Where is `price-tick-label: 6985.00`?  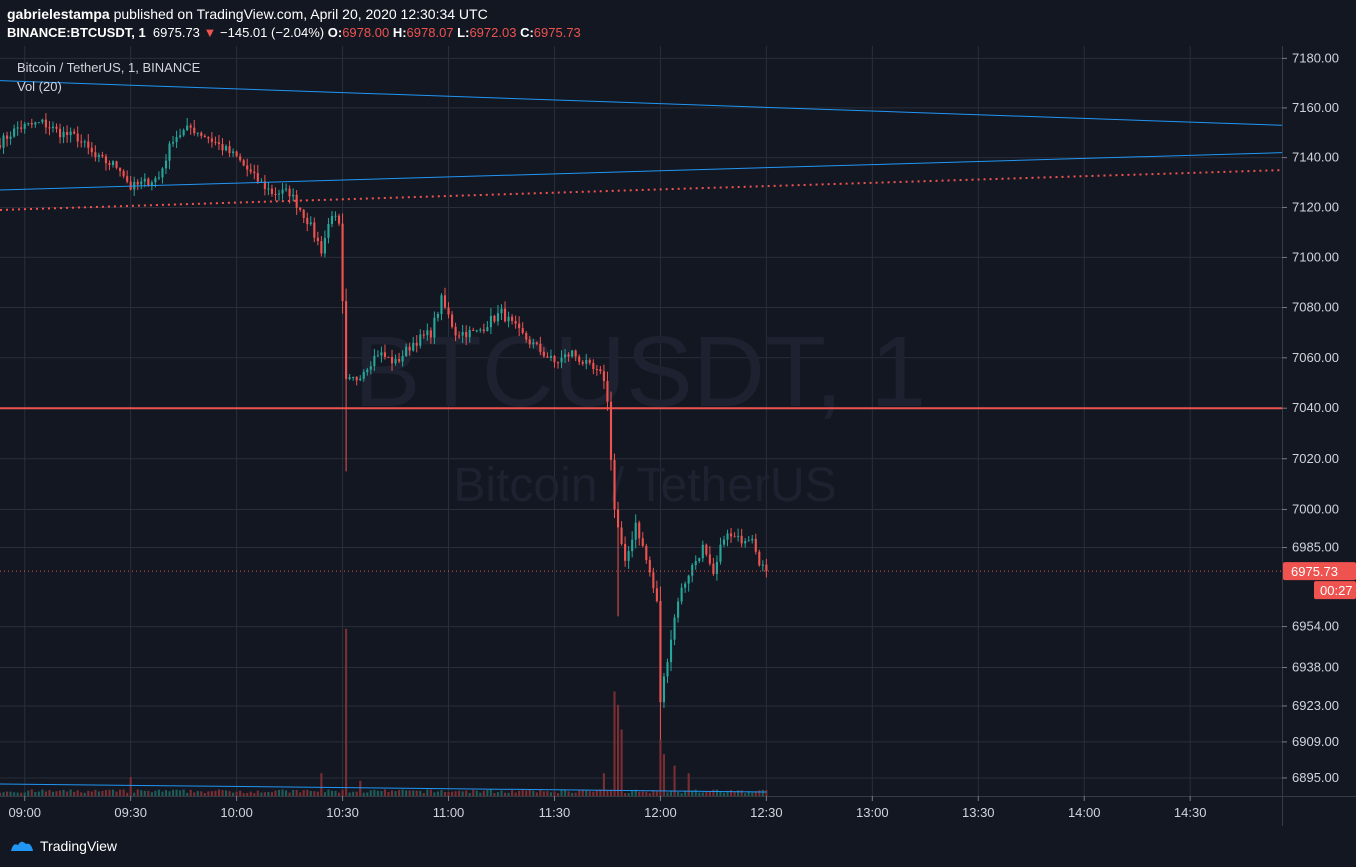 price-tick-label: 6985.00 is located at coordinates (1315, 547).